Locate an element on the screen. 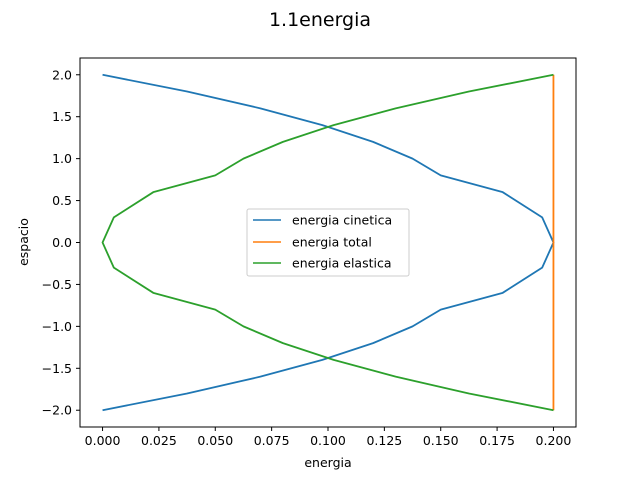 The width and height of the screenshot is (640, 480). x-tick-label: 0.000 is located at coordinates (103, 440).